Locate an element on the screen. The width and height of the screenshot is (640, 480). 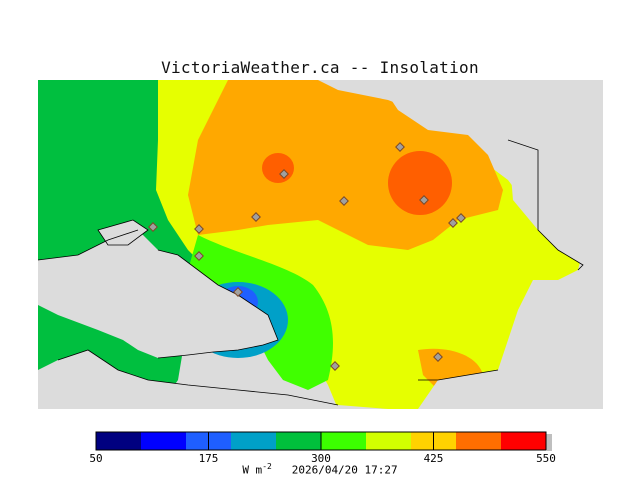
scale-caption: W m-2 2026/04/20 17:27 is located at coordinates (320, 469).